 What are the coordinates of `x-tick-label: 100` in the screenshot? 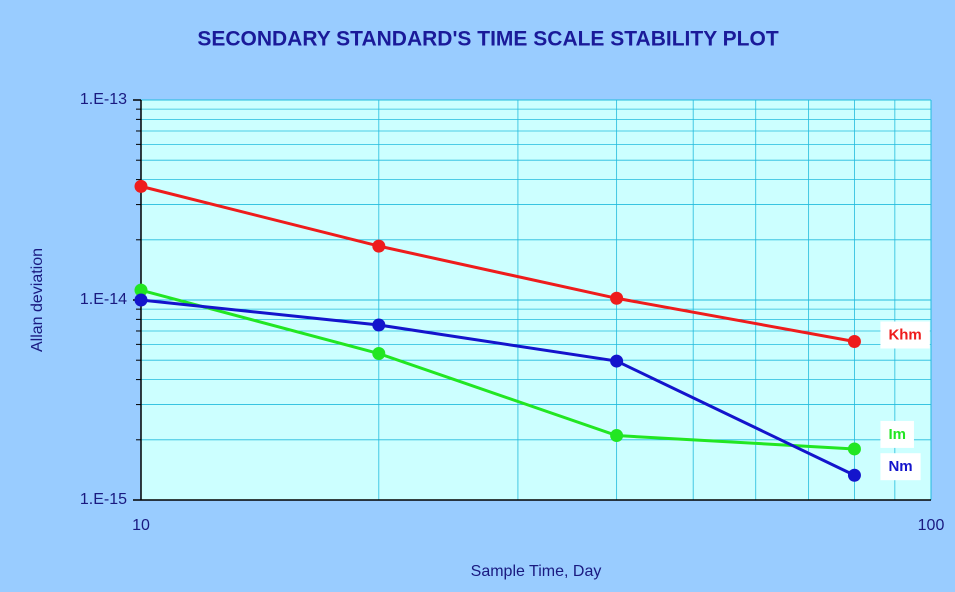 It's located at (931, 525).